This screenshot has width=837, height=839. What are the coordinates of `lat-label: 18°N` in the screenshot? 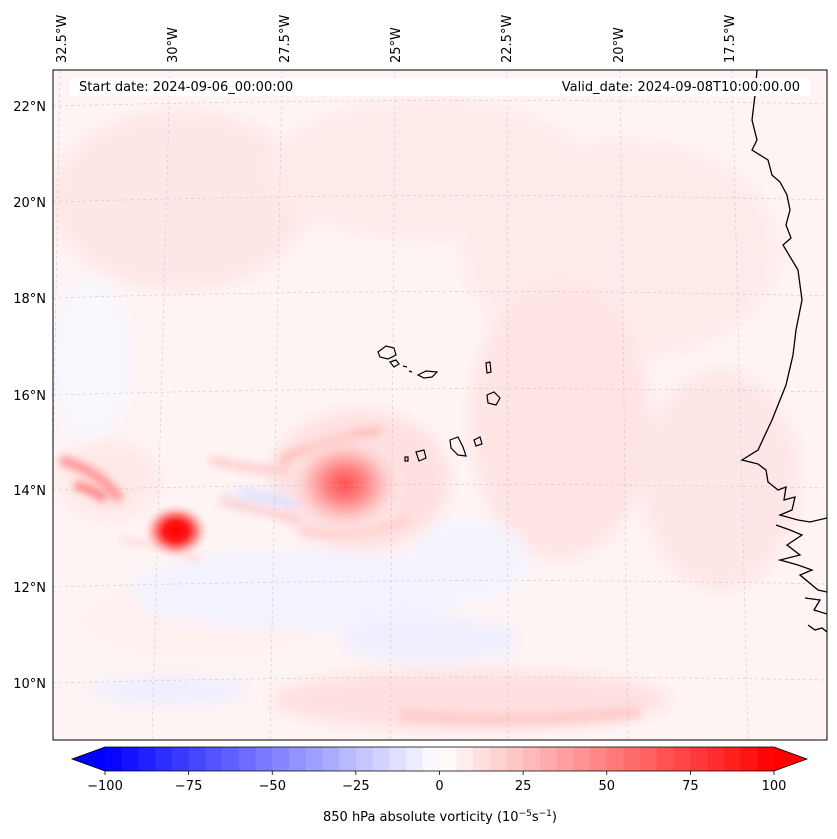 It's located at (29, 299).